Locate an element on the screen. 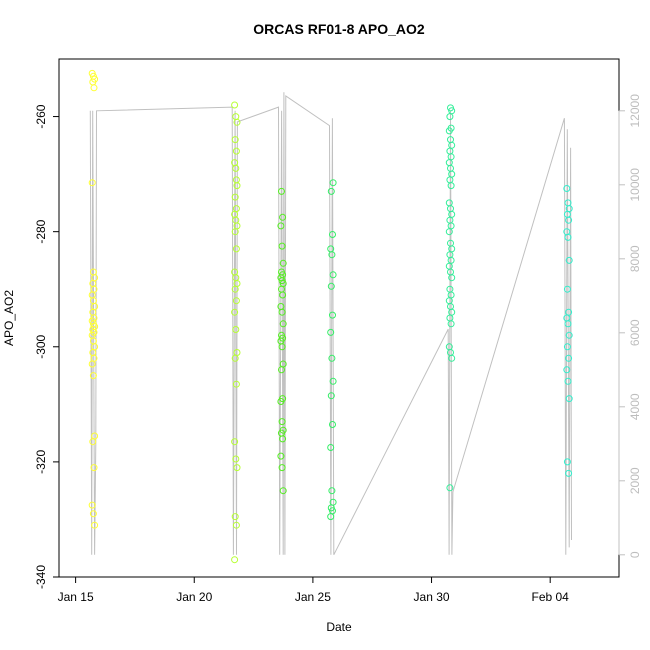  y2-tick-label: 2000 is located at coordinates (635, 480).